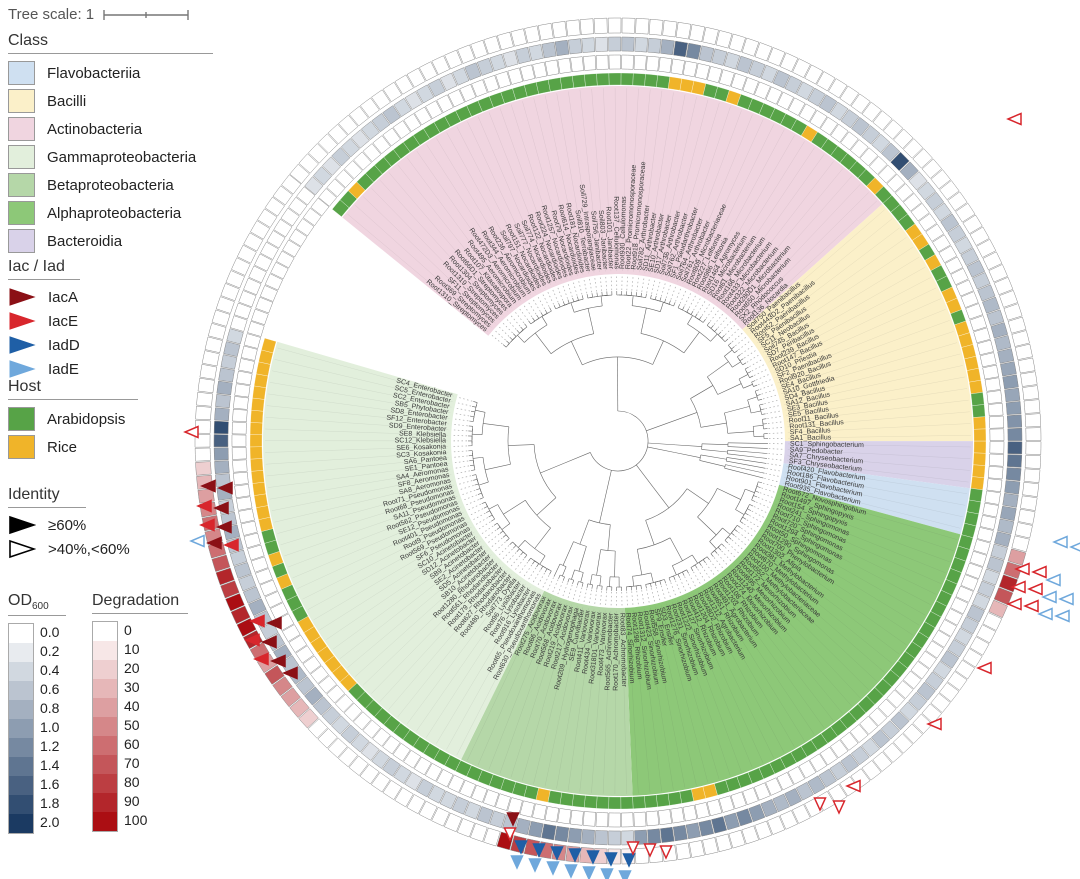 Image resolution: width=1080 pixels, height=879 pixels. What do you see at coordinates (208, 486) in the screenshot?
I see `iaca-filled-triangle-icon` at bounding box center [208, 486].